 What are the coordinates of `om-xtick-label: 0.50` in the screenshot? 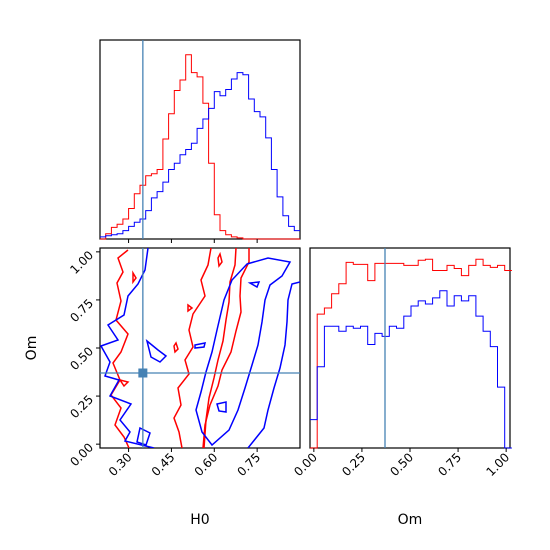 It's located at (401, 464).